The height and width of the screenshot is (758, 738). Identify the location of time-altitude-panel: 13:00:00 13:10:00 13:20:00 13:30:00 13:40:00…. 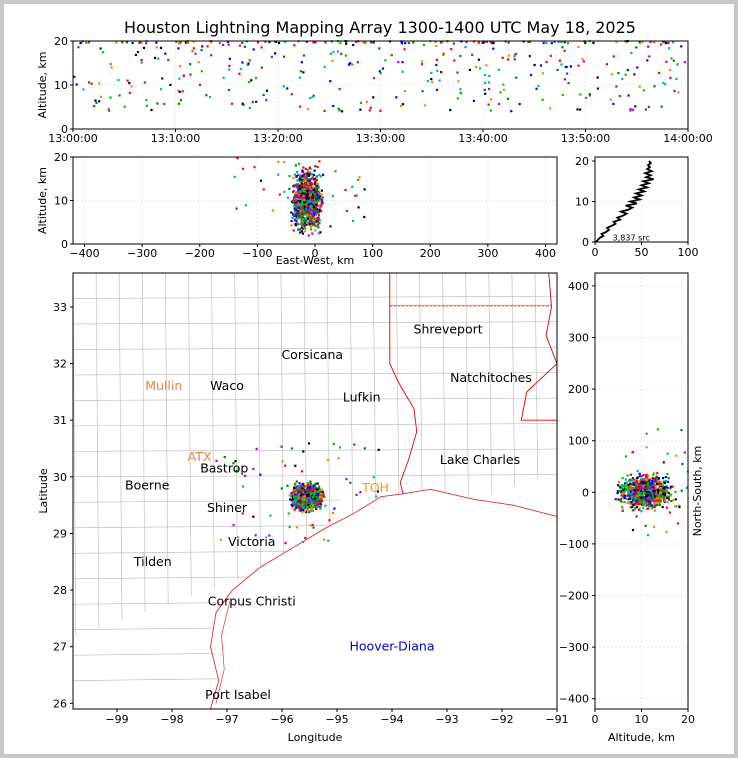
(374, 90).